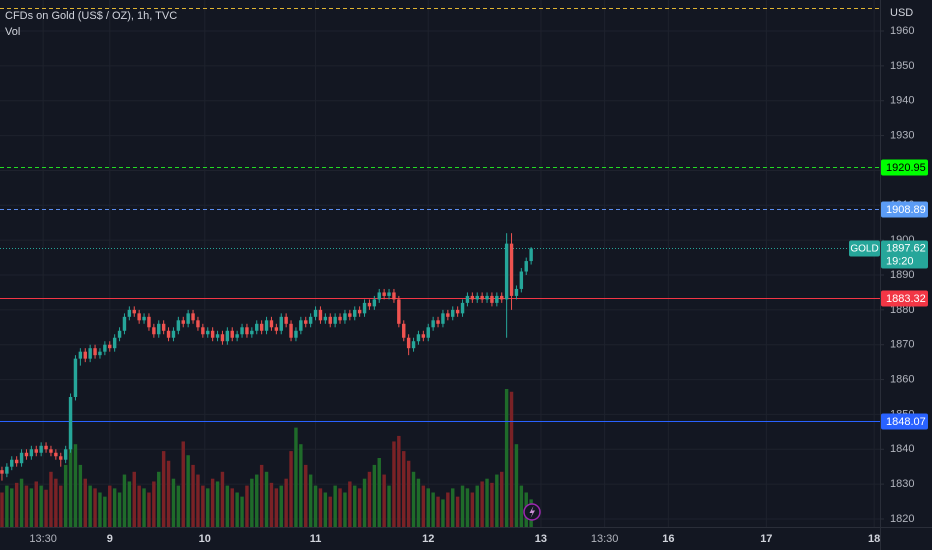 This screenshot has width=932, height=550. I want to click on currency-label: USD, so click(901, 13).